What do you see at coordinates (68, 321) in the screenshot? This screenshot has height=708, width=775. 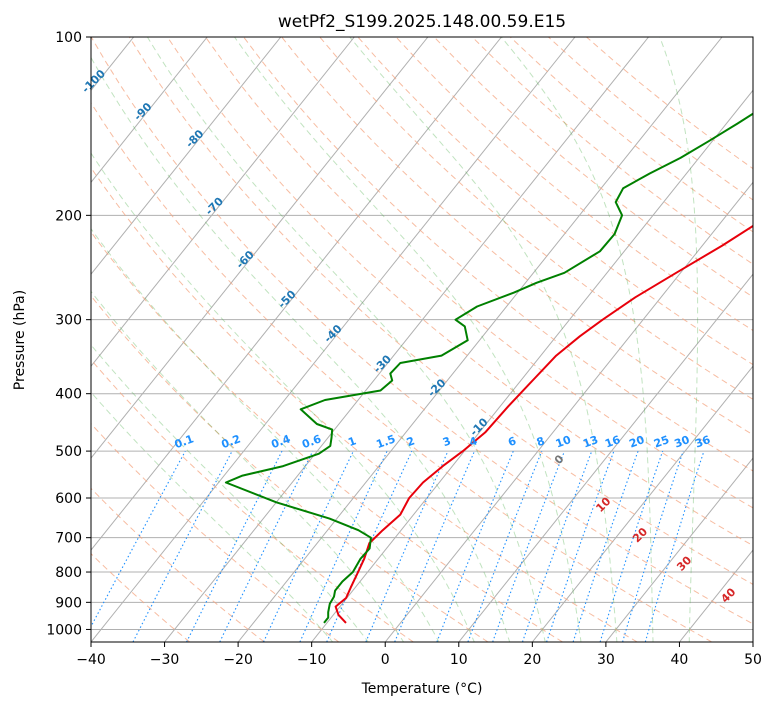 I see `y-tick-label: 300` at bounding box center [68, 321].